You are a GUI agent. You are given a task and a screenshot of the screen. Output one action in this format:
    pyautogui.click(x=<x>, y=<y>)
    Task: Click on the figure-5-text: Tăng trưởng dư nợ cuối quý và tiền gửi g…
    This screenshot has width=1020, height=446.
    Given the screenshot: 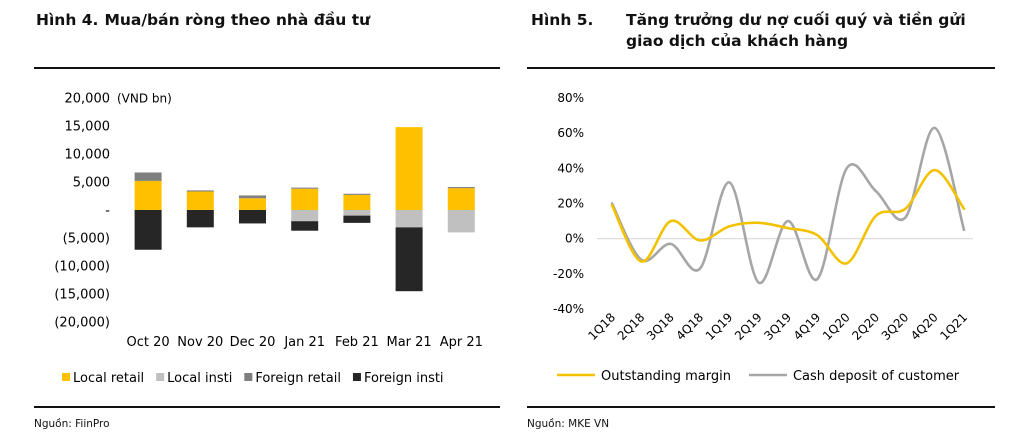 What is the action you would take?
    pyautogui.click(x=796, y=30)
    